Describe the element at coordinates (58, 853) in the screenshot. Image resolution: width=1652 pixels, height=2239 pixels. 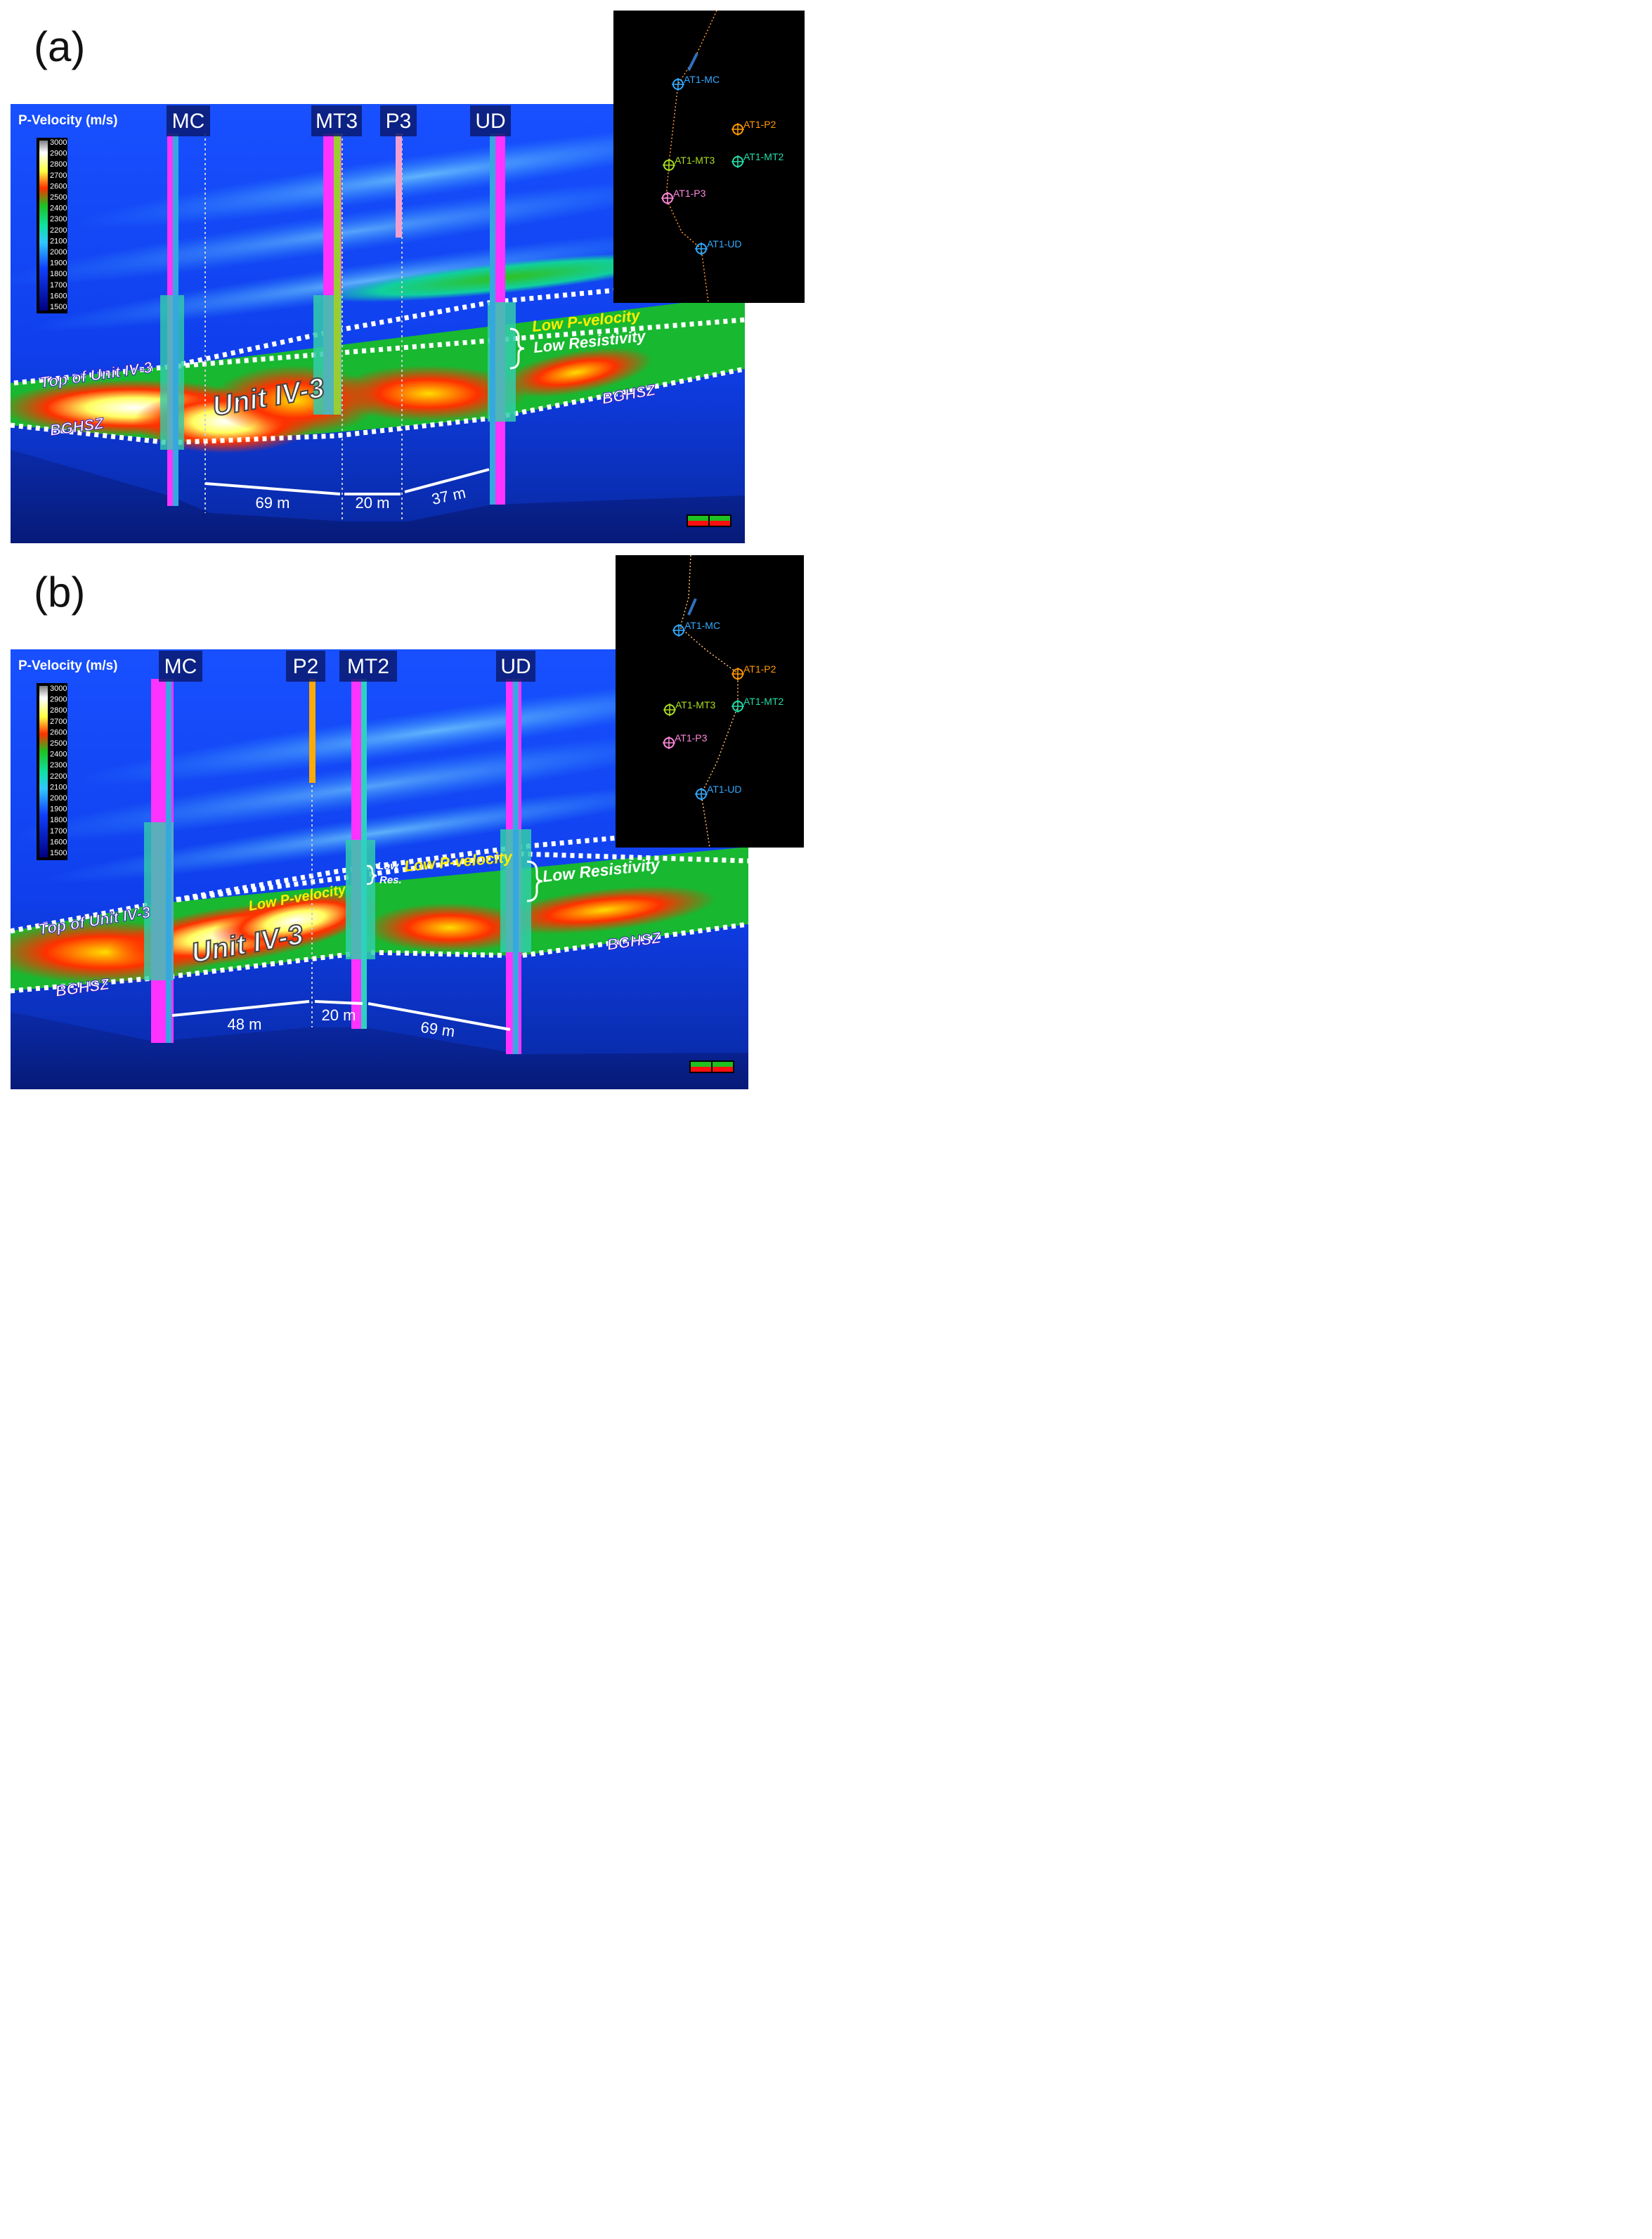
I see `colorbar-tick-label: 1500` at that location.